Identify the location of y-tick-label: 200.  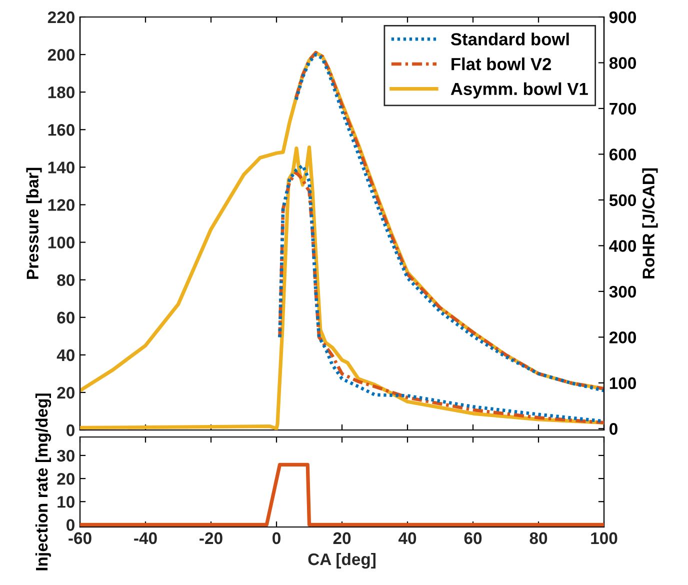
(61, 54).